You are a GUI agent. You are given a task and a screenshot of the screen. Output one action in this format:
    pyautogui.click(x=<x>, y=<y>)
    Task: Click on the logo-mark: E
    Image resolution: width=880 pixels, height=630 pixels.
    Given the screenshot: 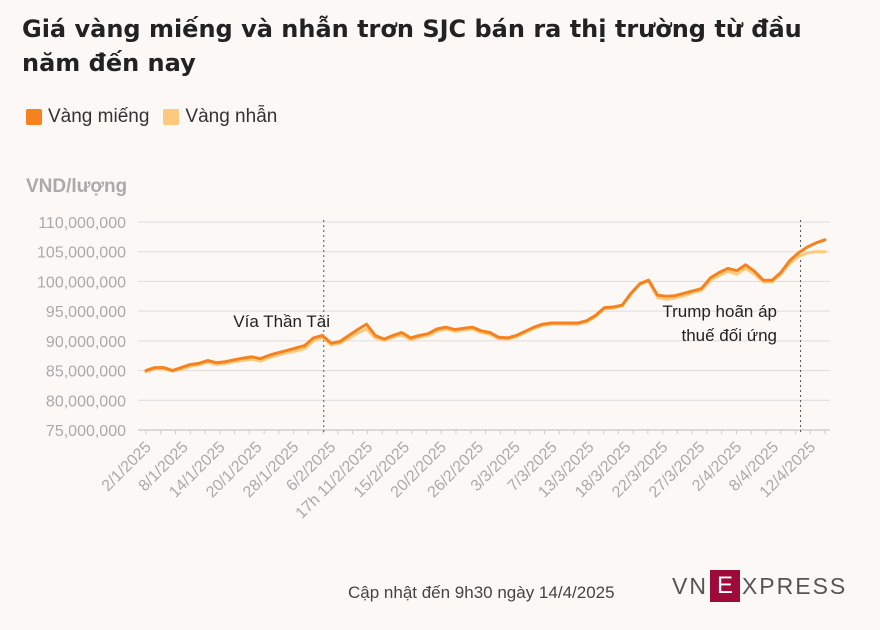 What is the action you would take?
    pyautogui.click(x=724, y=586)
    